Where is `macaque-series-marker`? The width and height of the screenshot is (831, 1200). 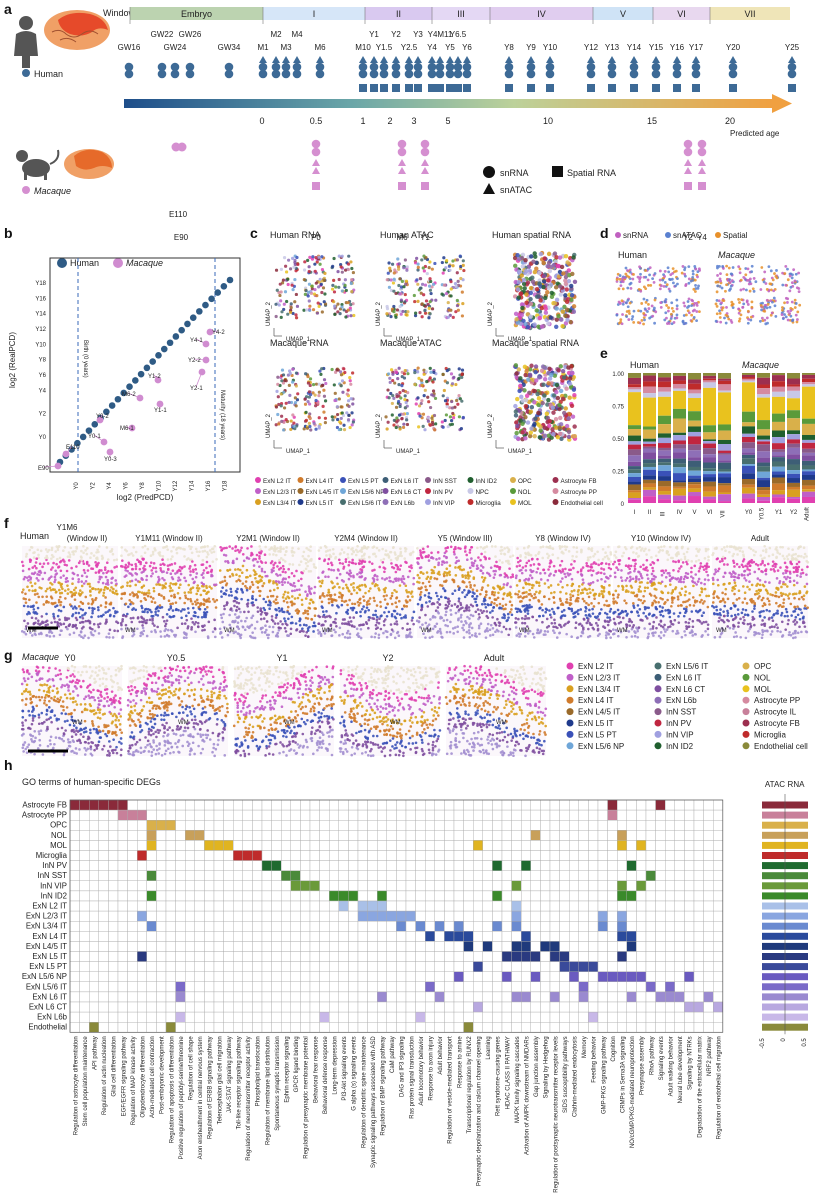 macaque-series-marker is located at coordinates (118, 263).